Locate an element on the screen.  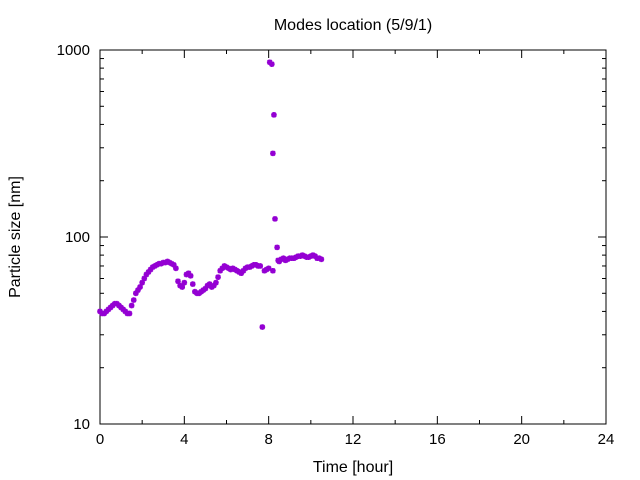
x-tick-label: 0 is located at coordinates (100, 439).